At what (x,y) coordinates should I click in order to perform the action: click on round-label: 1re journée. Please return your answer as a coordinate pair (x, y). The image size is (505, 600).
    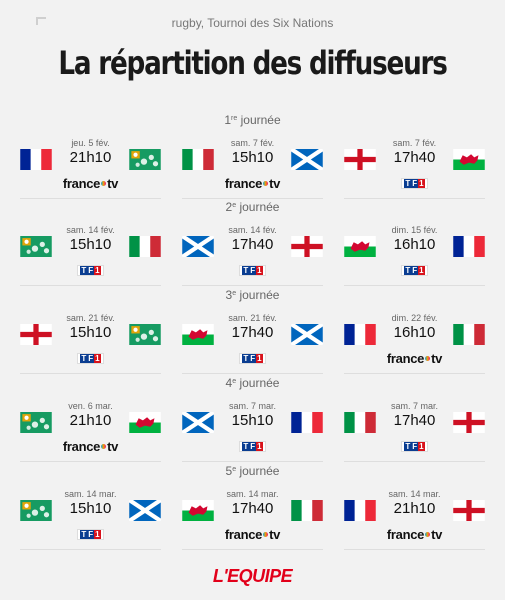
    Looking at the image, I should click on (252, 120).